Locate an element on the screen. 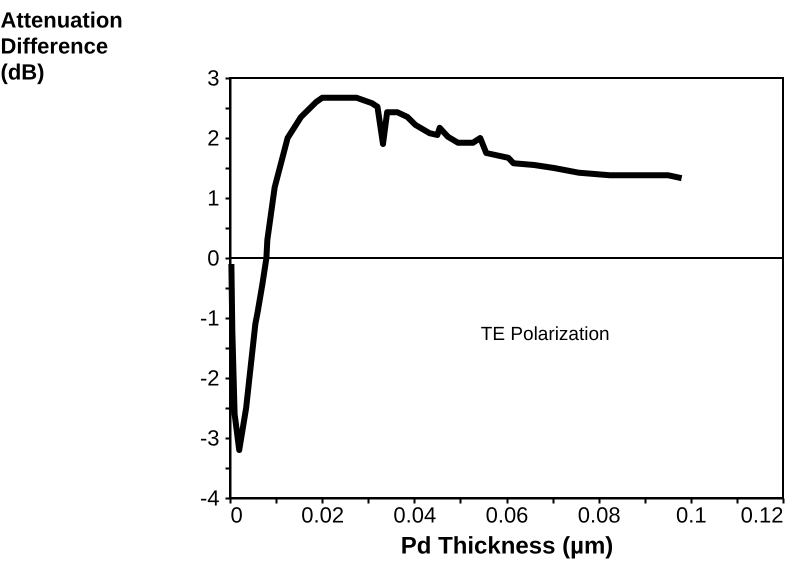  y-tick-label: 3 is located at coordinates (213, 78).